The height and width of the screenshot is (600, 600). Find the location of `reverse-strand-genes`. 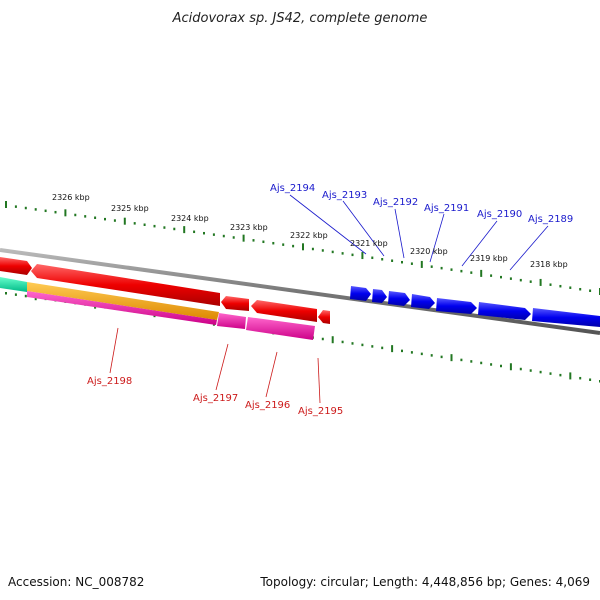

reverse-strand-genes is located at coordinates (165, 290).